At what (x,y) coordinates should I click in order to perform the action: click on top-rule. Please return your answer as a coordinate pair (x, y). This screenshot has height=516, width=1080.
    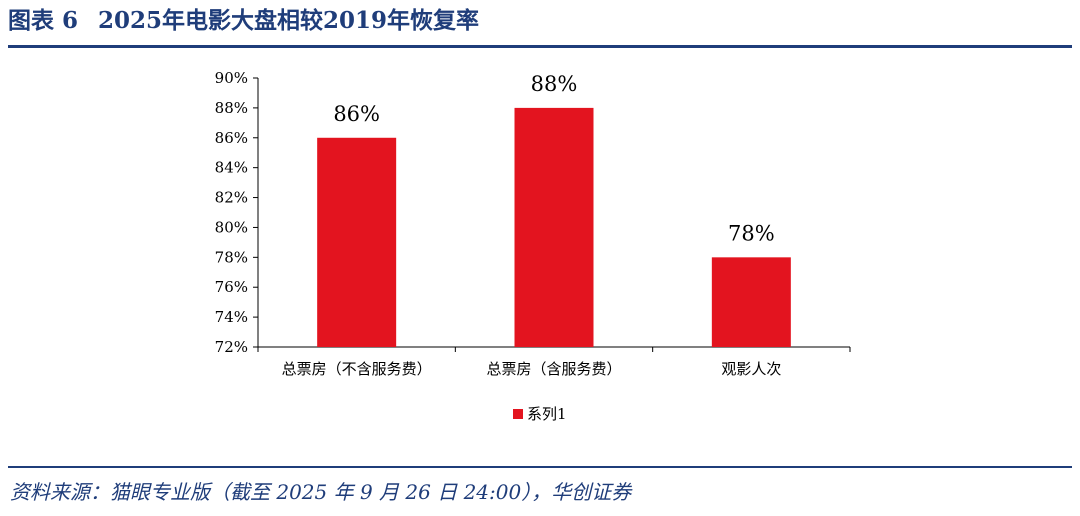
    Looking at the image, I should click on (540, 46).